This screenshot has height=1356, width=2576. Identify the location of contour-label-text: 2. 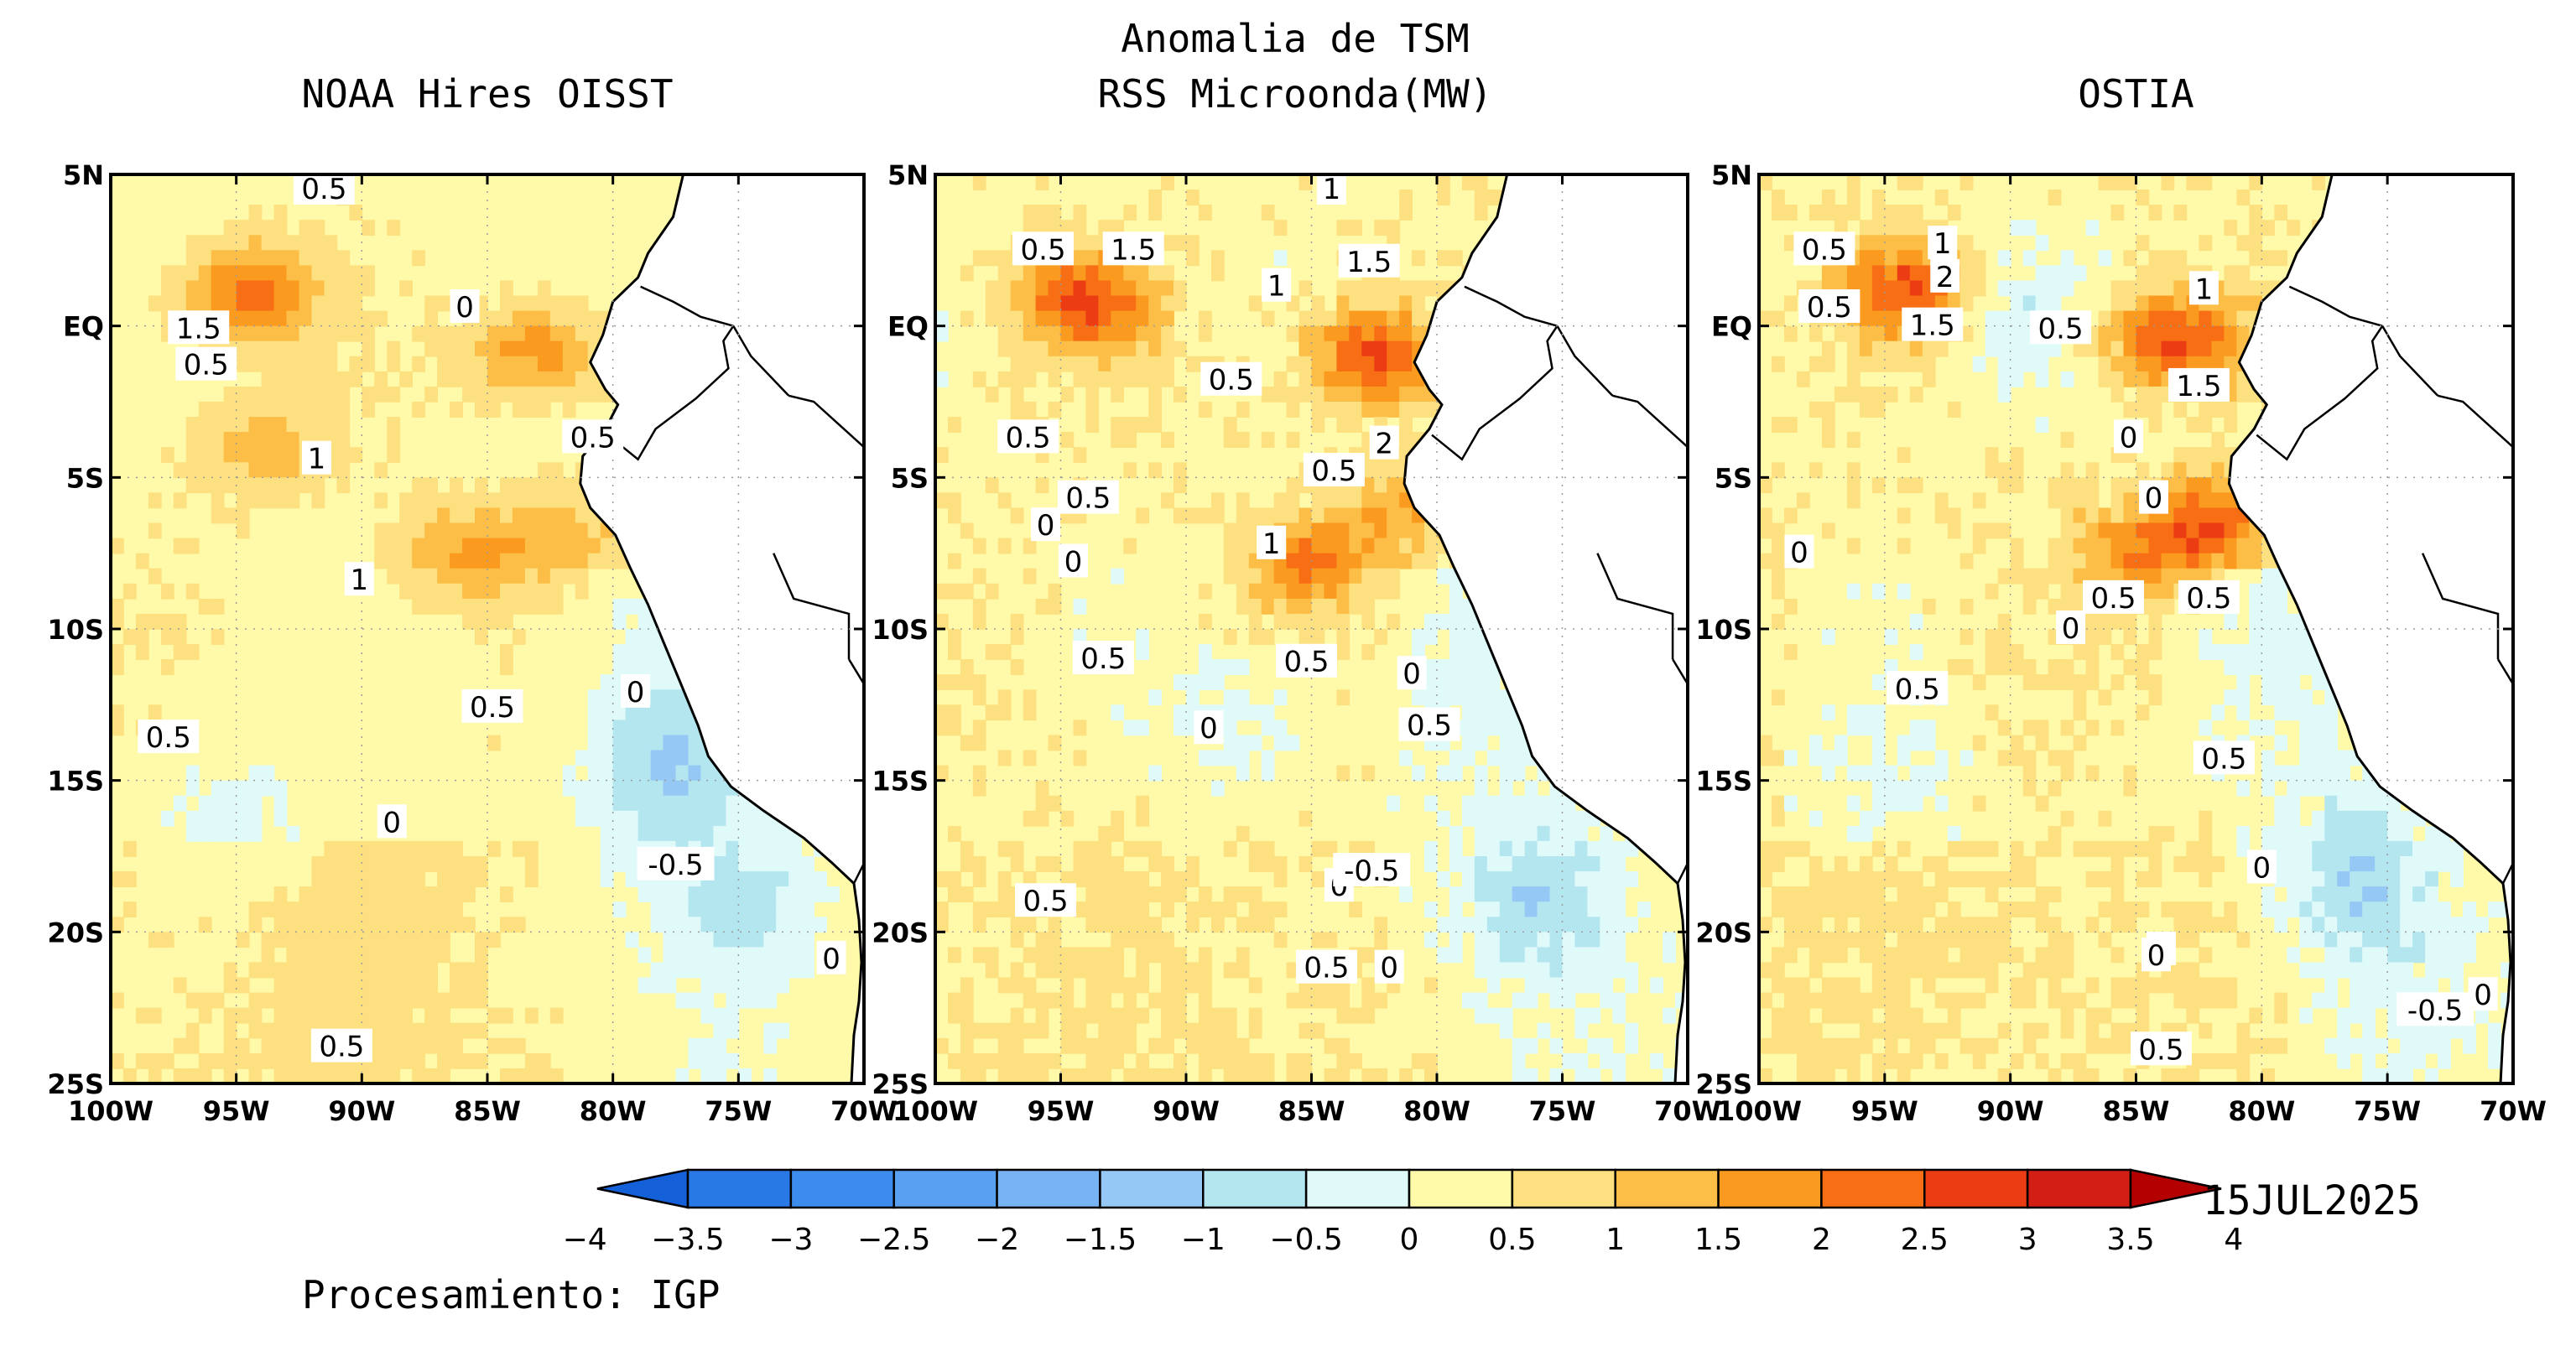
(1384, 444).